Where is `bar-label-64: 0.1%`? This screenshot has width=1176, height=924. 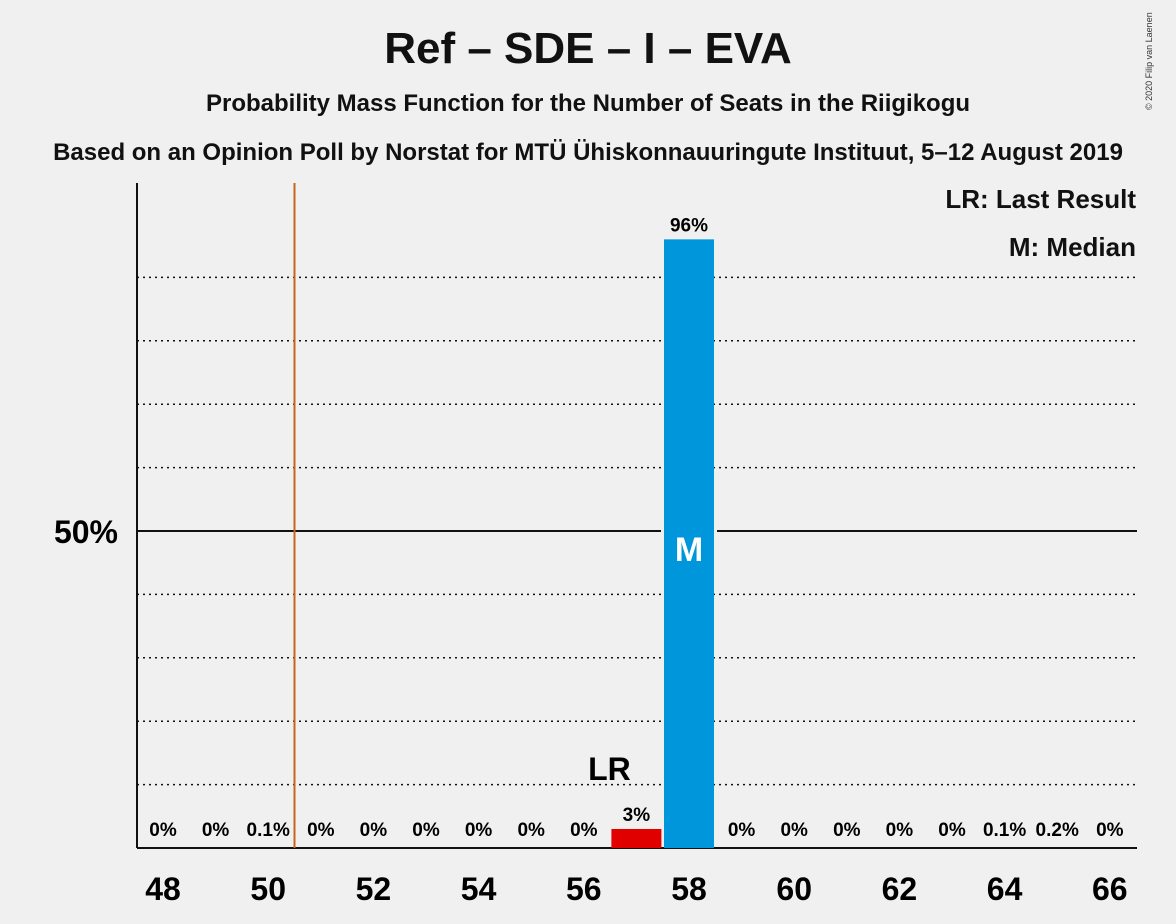
bar-label-64: 0.1% is located at coordinates (1004, 830).